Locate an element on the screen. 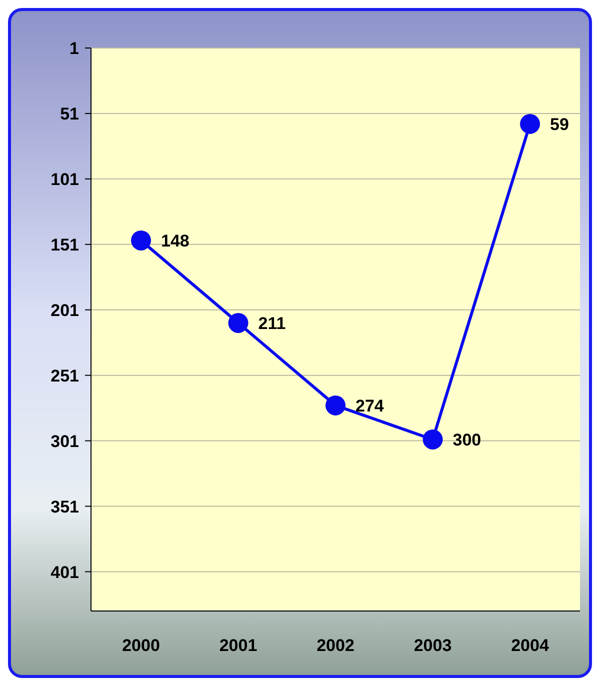  x-tick-label: 2001 is located at coordinates (238, 646).